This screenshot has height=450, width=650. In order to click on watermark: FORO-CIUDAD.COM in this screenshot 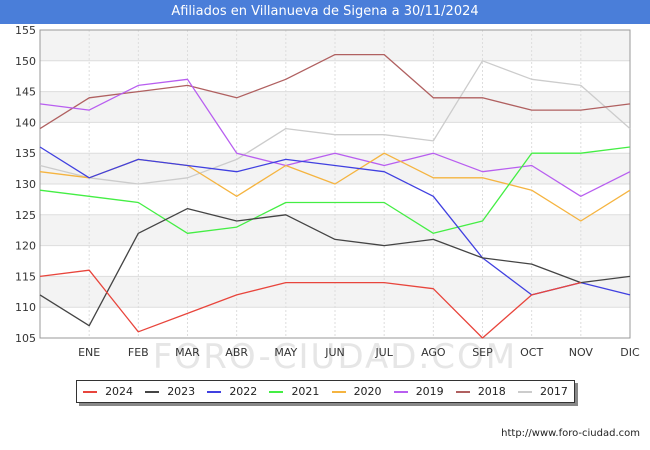, I will do `click(335, 357)`.